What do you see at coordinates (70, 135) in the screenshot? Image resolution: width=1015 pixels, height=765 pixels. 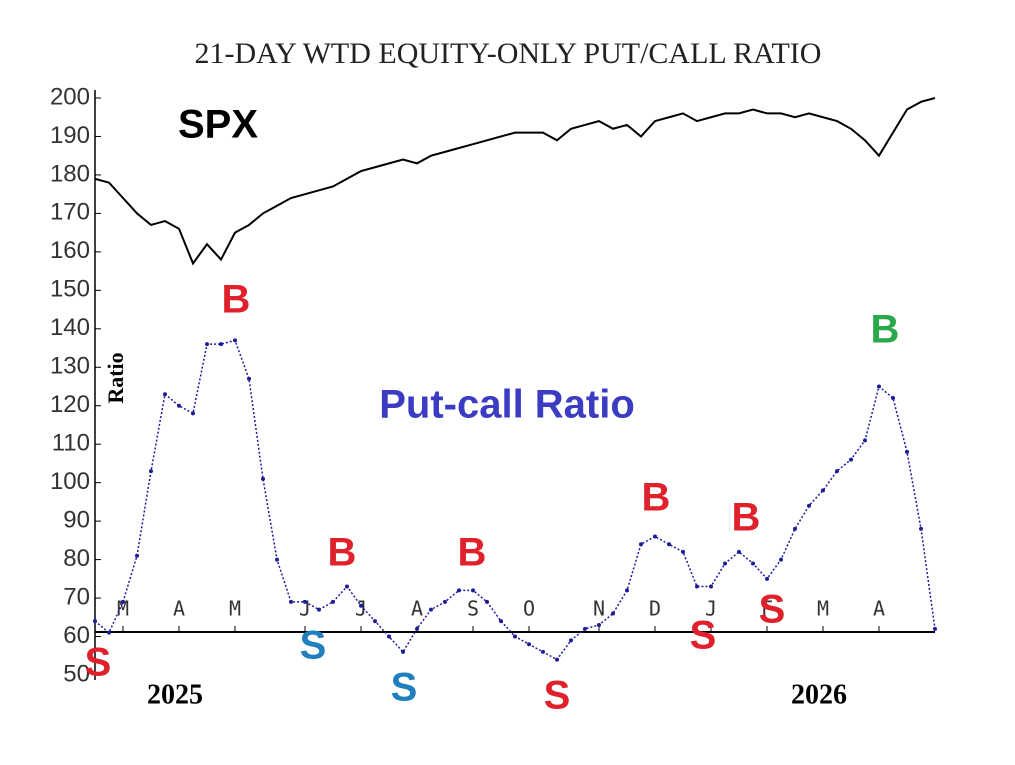 I see `y-tick-label: 190` at bounding box center [70, 135].